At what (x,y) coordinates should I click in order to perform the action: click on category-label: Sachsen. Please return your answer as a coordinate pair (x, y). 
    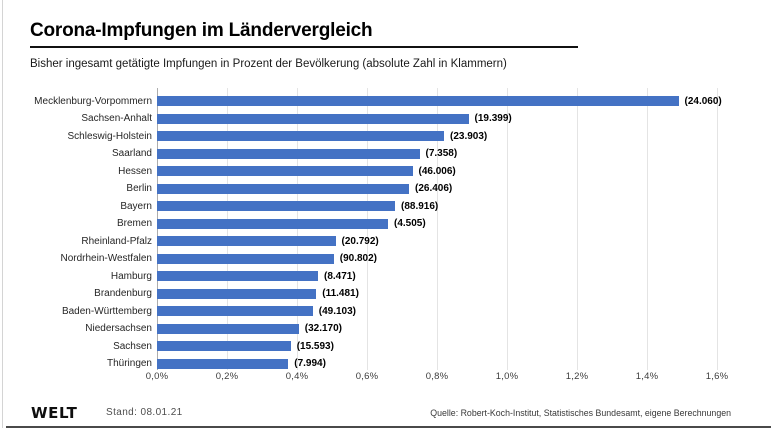
    Looking at the image, I should click on (132, 346).